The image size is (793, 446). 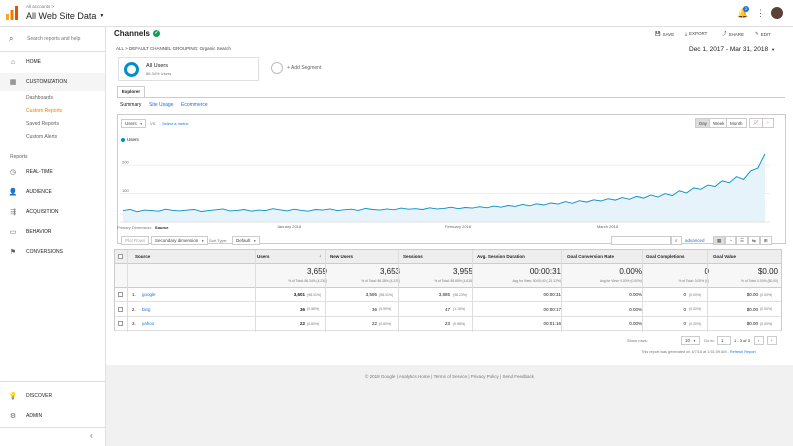 What do you see at coordinates (756, 123) in the screenshot?
I see `line-chart-toggle-icon: 📈` at bounding box center [756, 123].